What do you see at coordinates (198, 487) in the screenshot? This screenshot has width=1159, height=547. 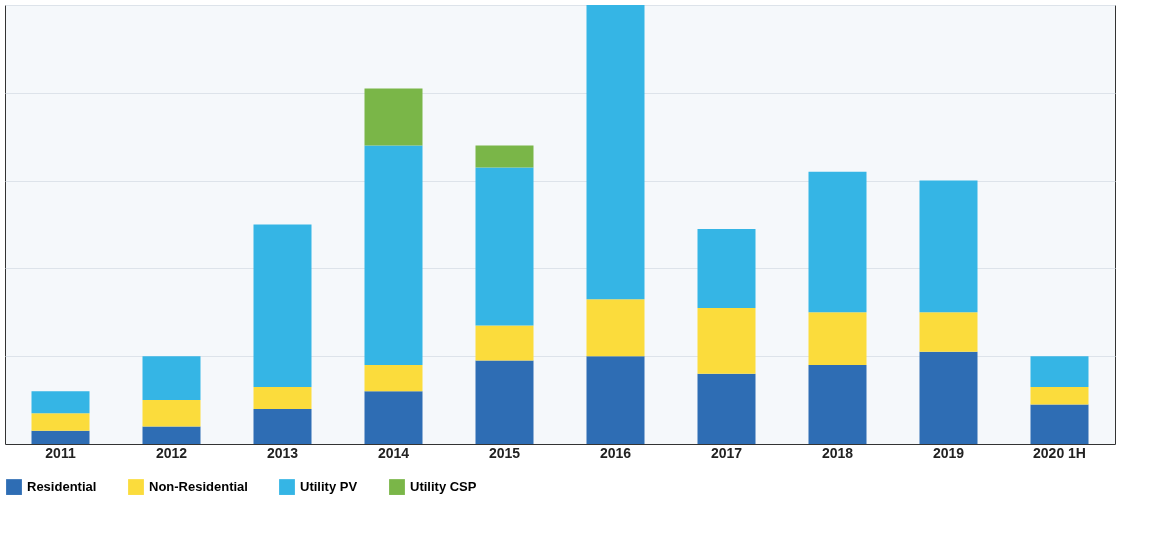 I see `legend-label: Non-Residential` at bounding box center [198, 487].